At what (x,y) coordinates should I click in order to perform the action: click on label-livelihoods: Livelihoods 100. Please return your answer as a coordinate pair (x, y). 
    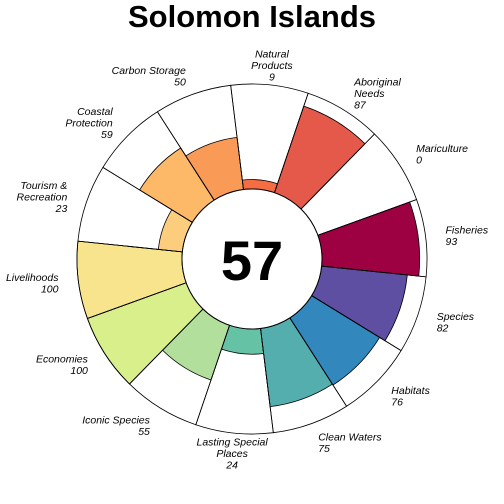
    Looking at the image, I should click on (32, 284).